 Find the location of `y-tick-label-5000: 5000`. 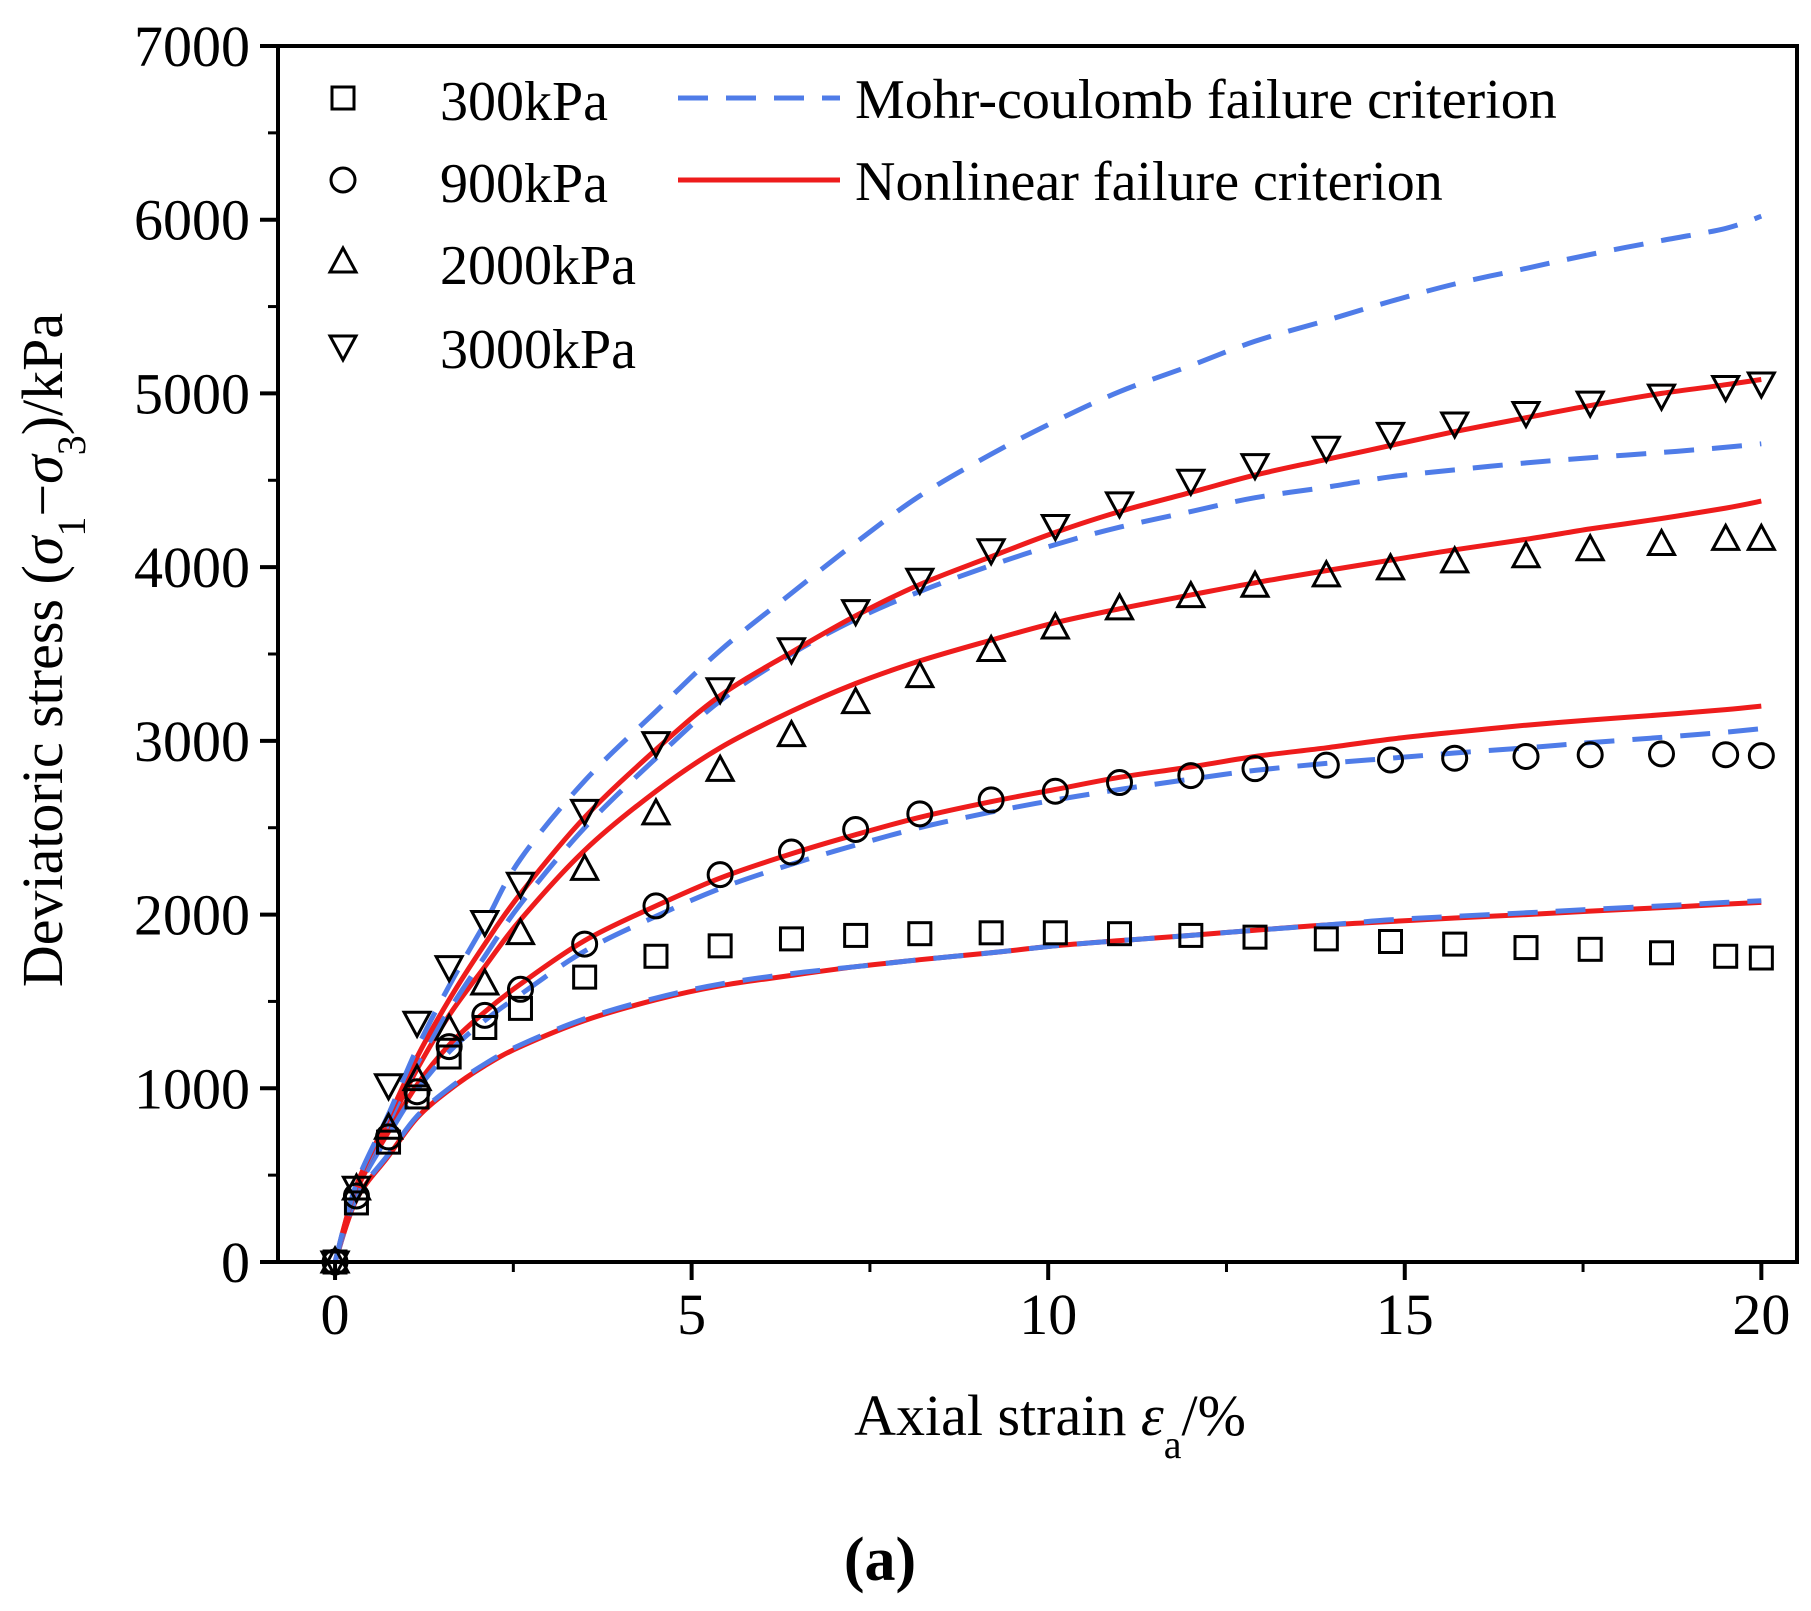

y-tick-label-5000: 5000 is located at coordinates (192, 393).